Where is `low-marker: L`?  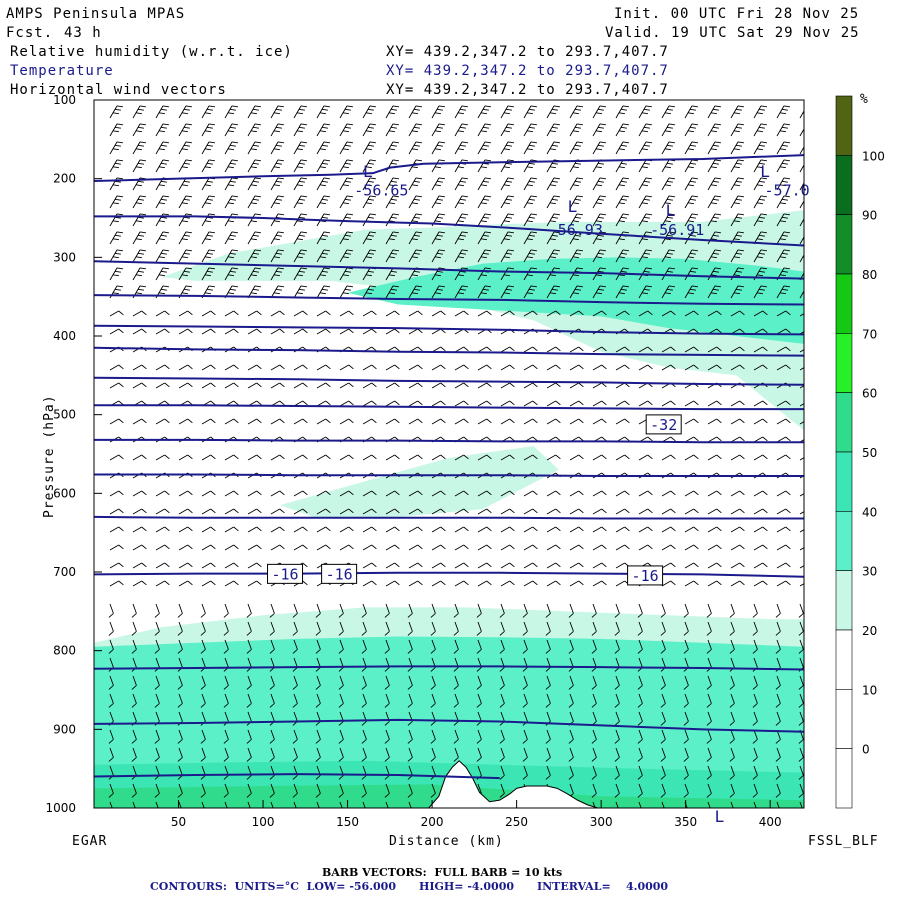
low-marker: L is located at coordinates (720, 816).